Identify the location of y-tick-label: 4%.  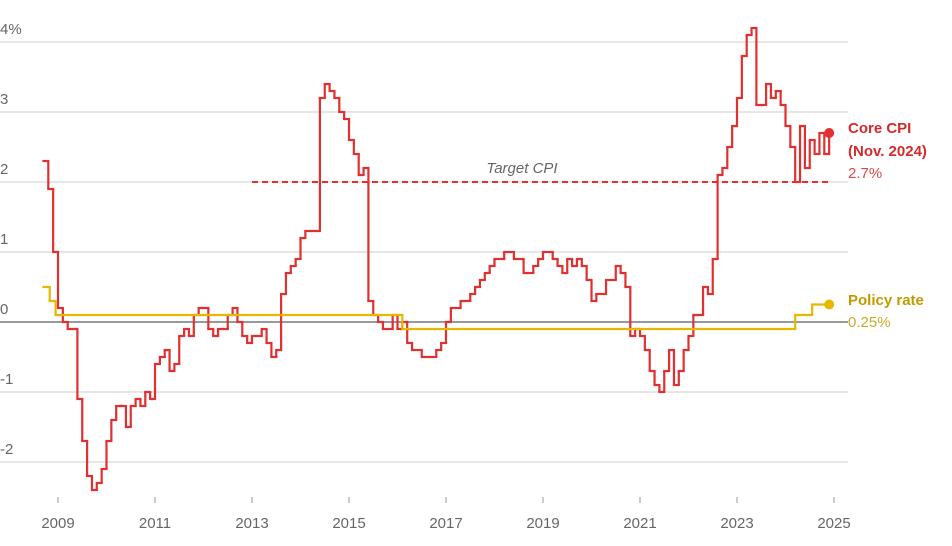
(11, 29).